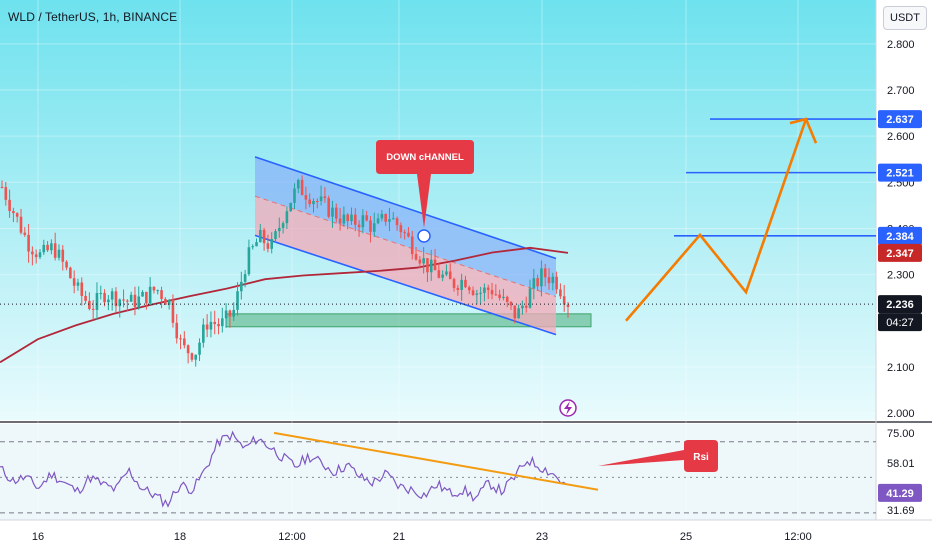 The width and height of the screenshot is (932, 550). I want to click on time-tick-labels: 16 18 12:00 21 23 25 12:00, so click(422, 537).